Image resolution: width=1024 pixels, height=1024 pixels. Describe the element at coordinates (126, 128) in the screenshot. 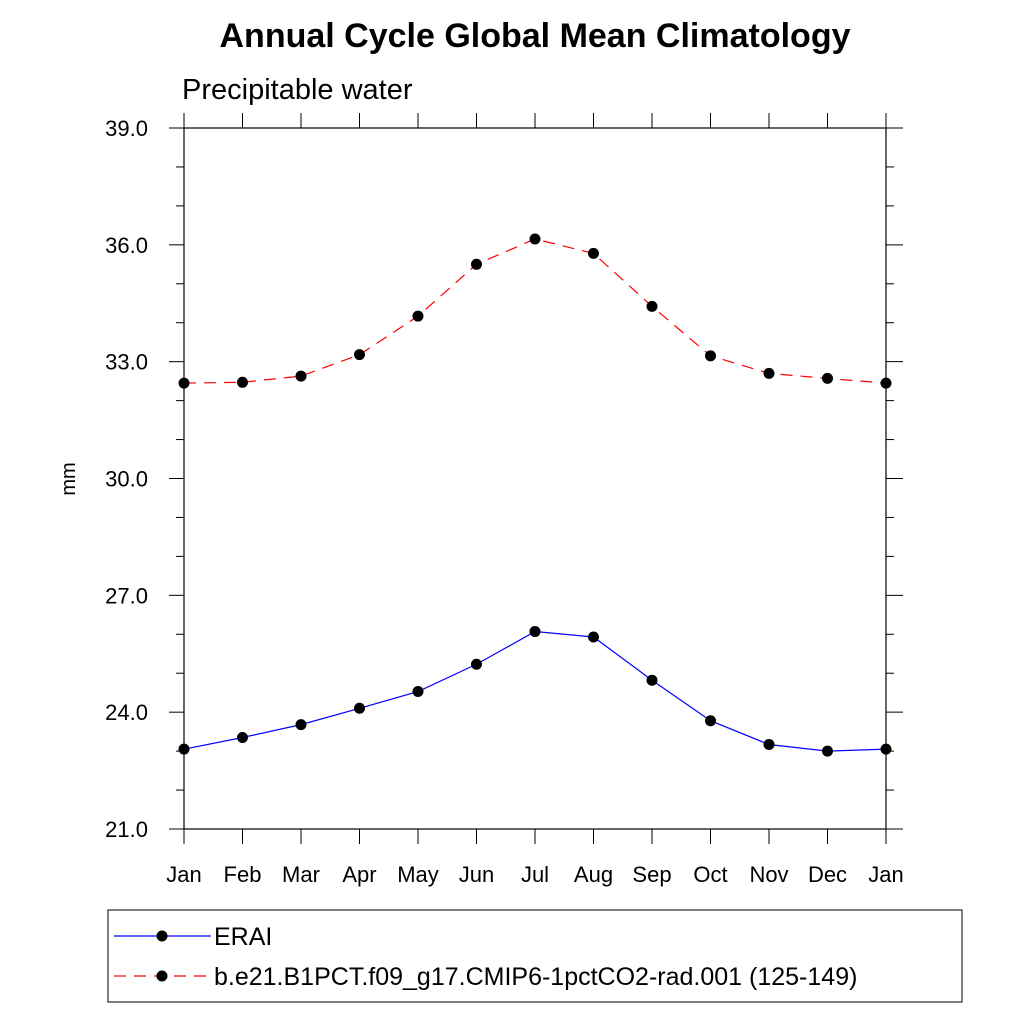

I see `y-tick-label: 39.0` at that location.